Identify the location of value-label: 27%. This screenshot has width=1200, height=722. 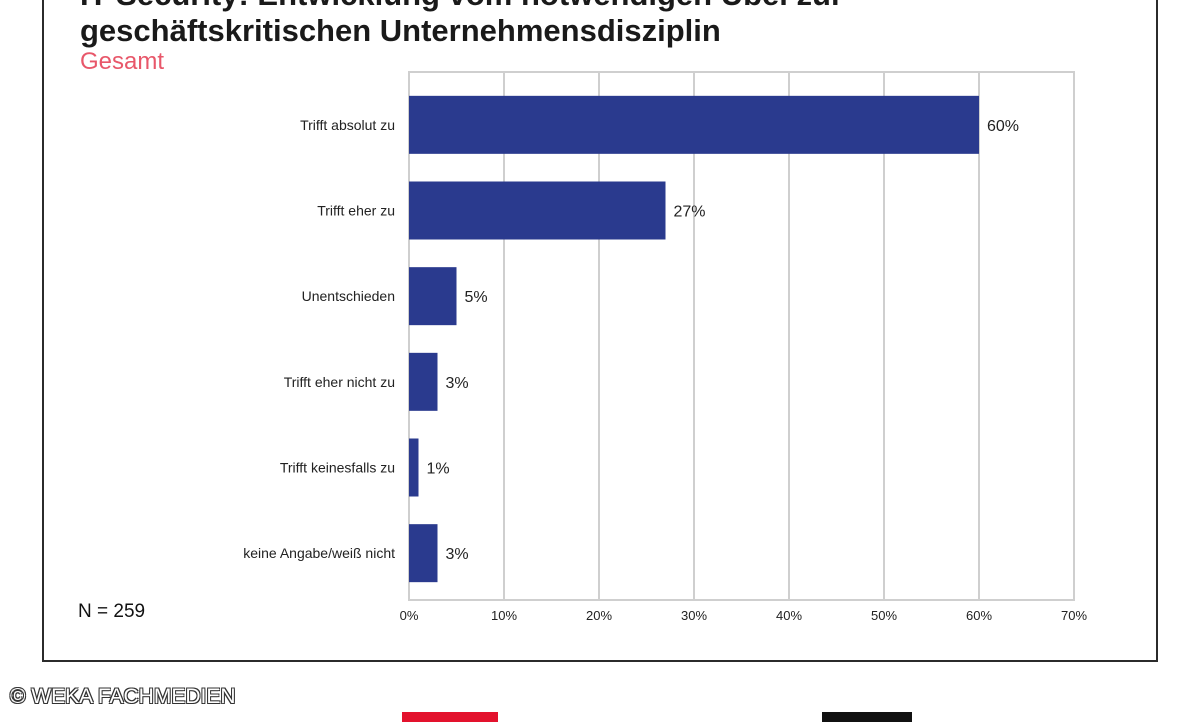
(690, 212).